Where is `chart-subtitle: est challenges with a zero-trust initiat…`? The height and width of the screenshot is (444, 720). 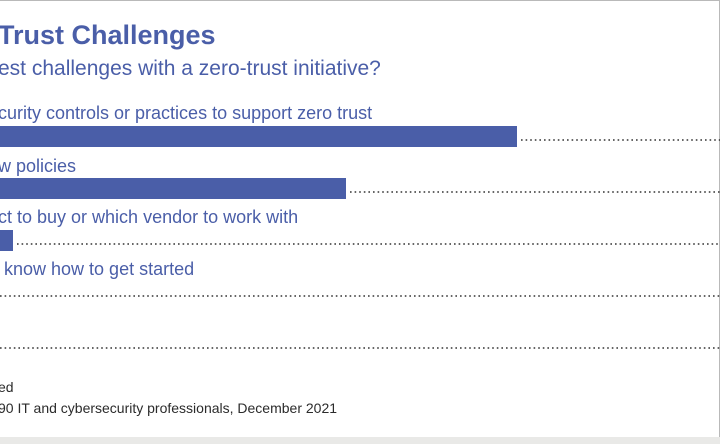 chart-subtitle: est challenges with a zero-trust initiat… is located at coordinates (190, 68).